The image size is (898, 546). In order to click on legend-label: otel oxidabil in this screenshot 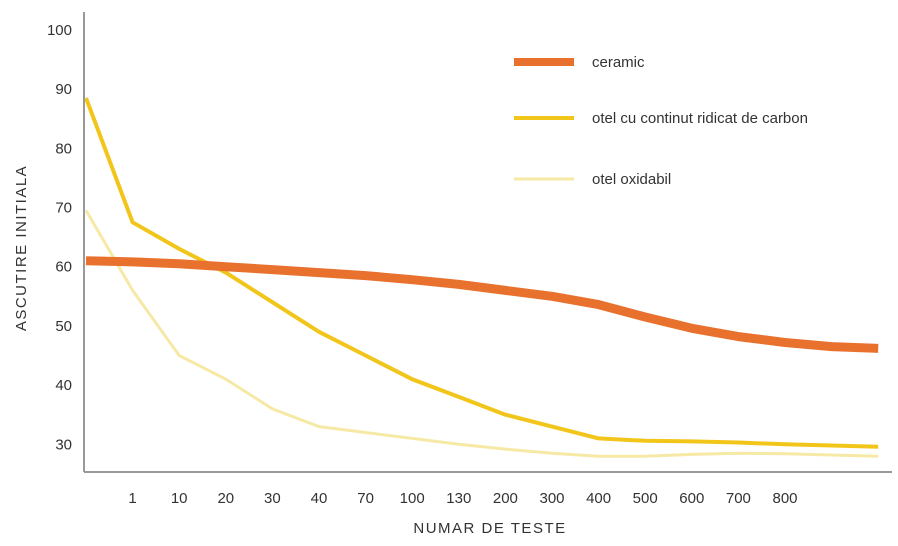, I will do `click(631, 179)`.